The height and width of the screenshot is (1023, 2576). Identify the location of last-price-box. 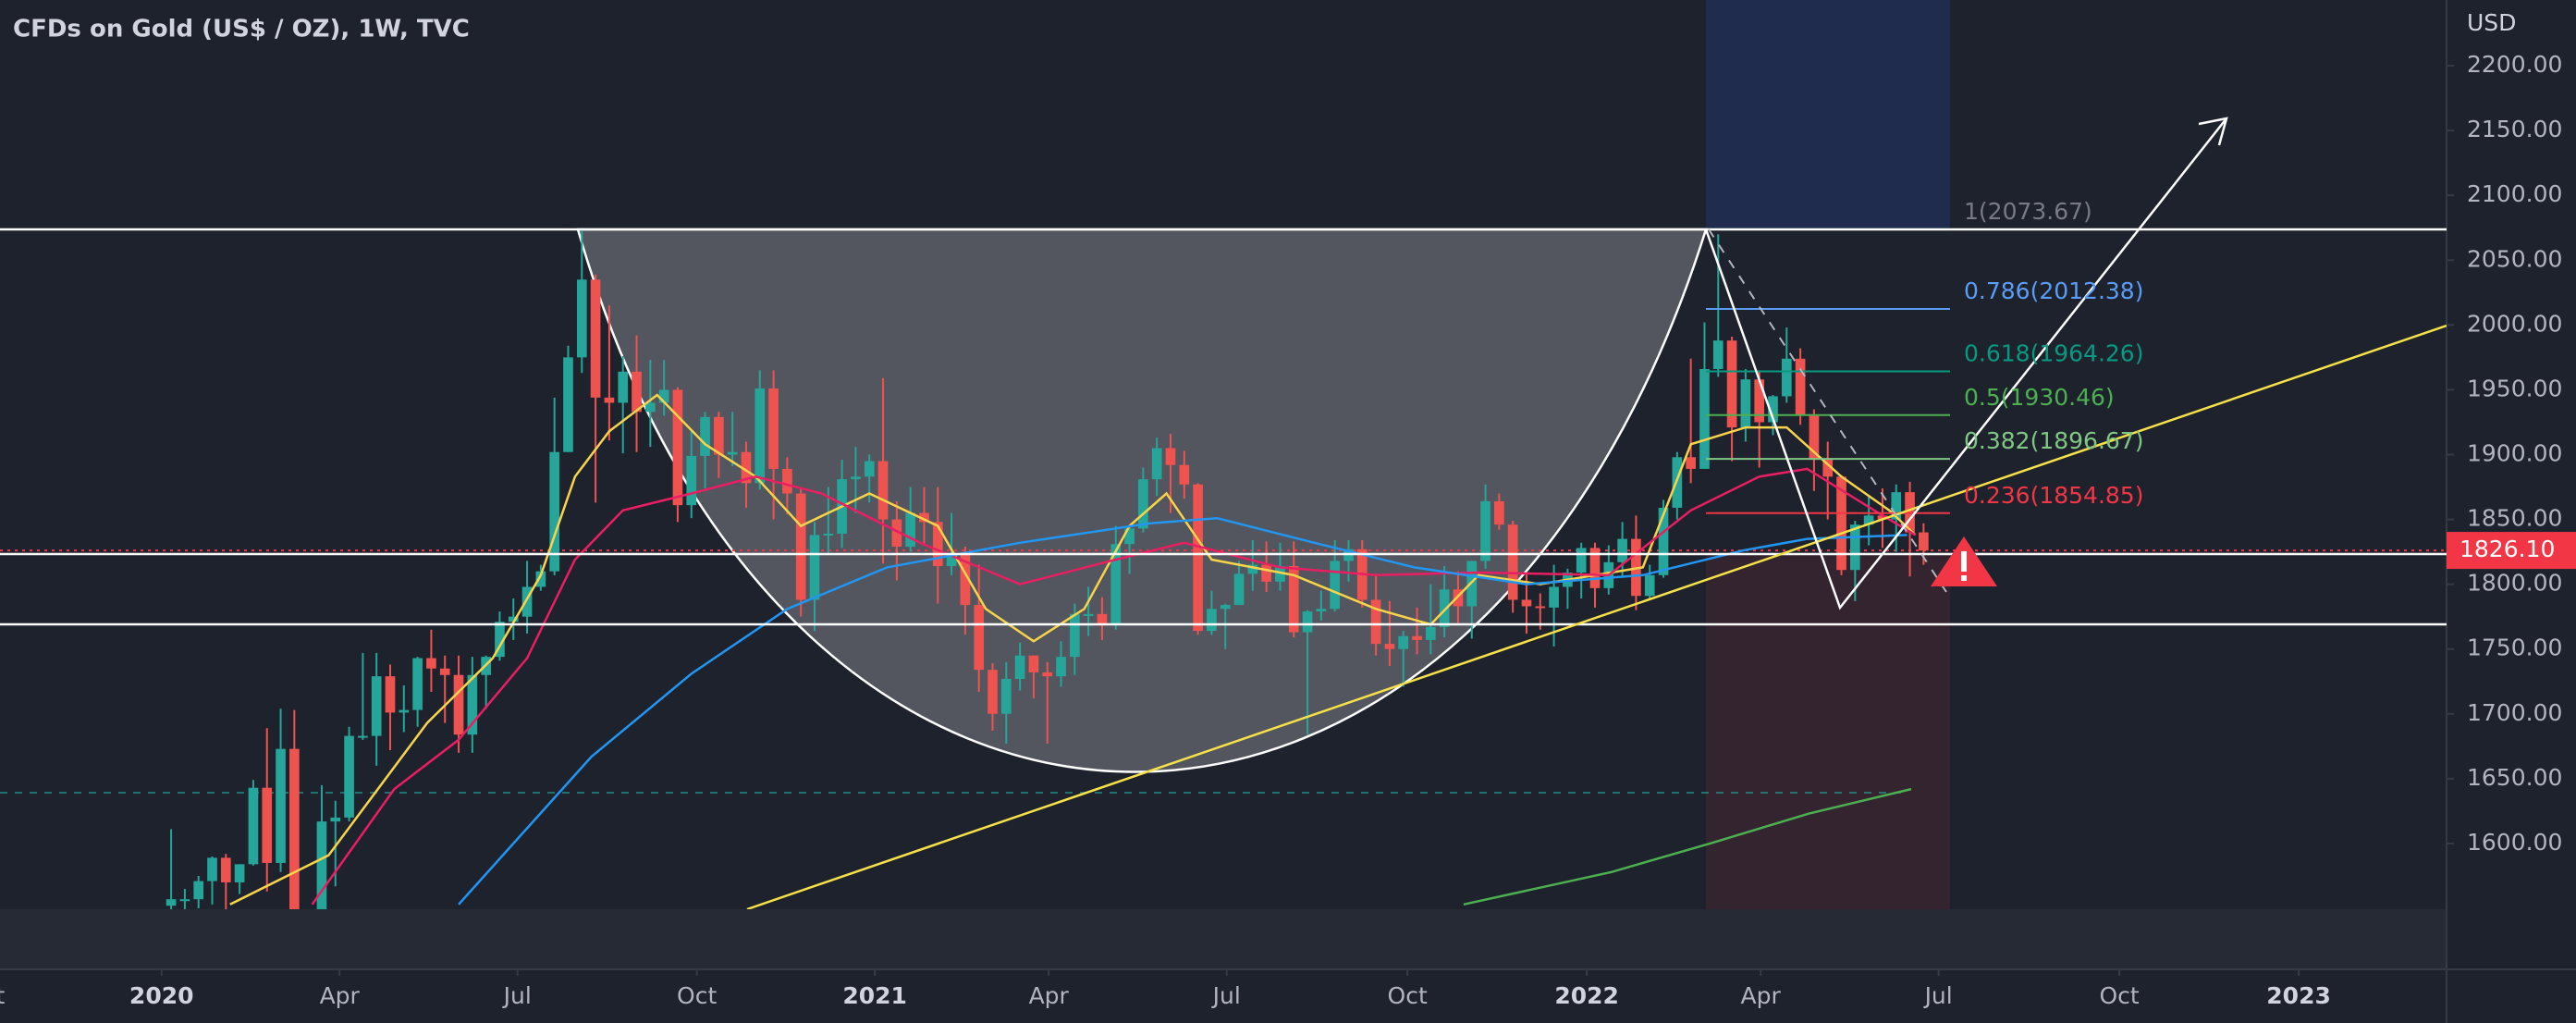
(2511, 551).